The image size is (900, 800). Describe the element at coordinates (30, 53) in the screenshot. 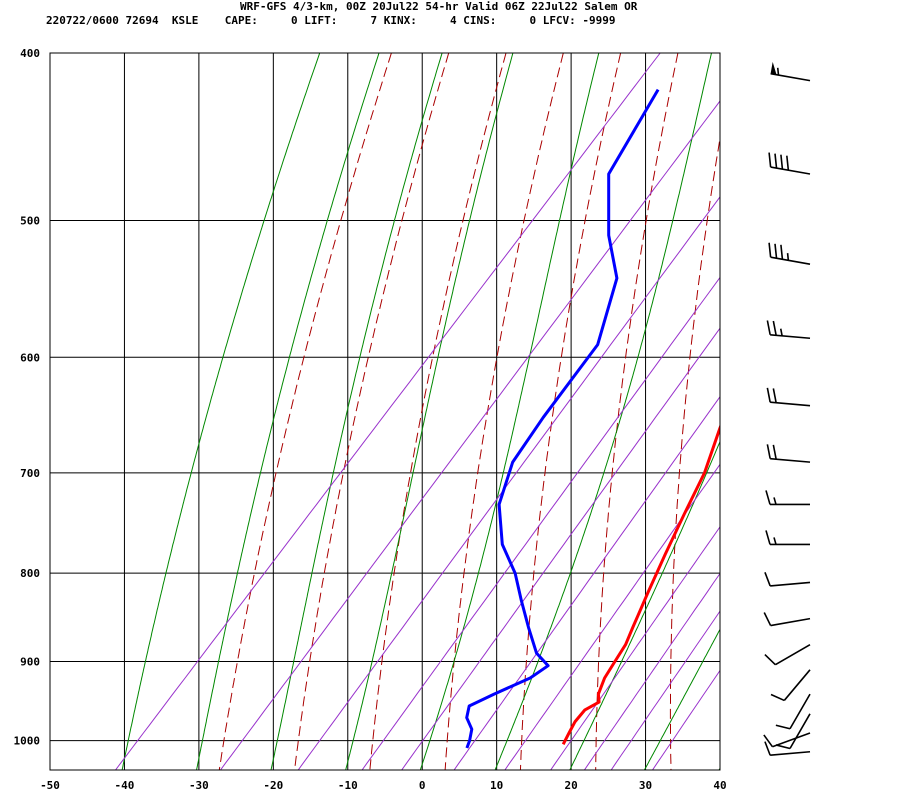

I see `y-tick-label: 400` at that location.